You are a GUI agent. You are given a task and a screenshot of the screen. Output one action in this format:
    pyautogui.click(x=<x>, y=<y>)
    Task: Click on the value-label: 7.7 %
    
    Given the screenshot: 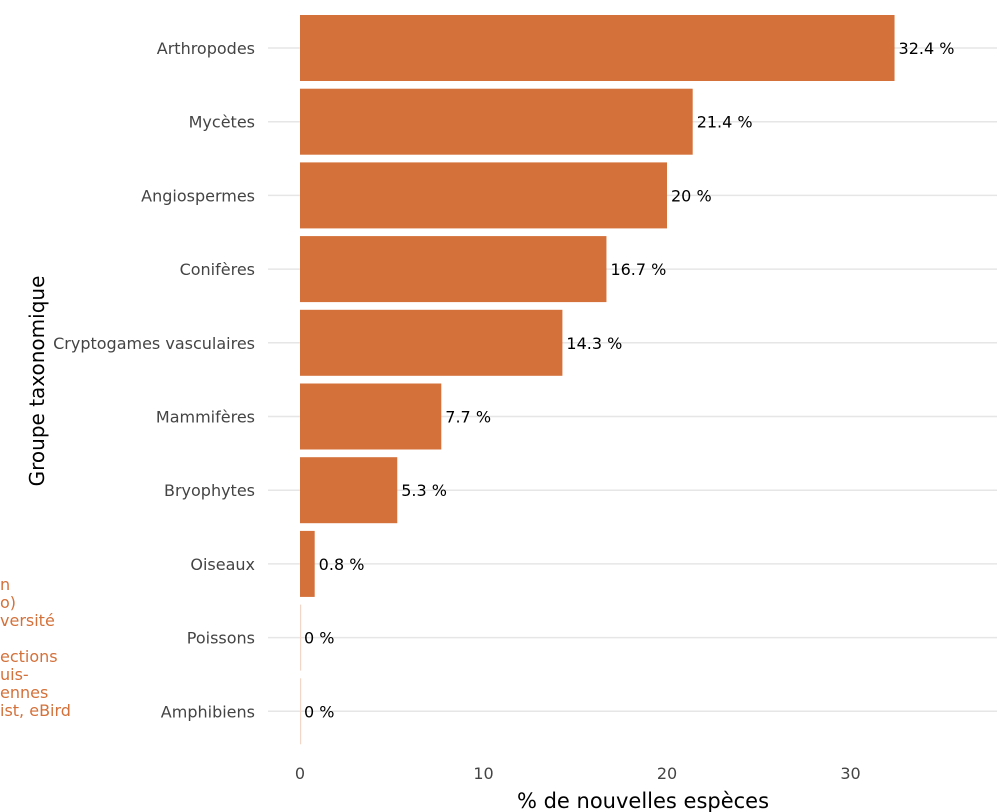 What is the action you would take?
    pyautogui.click(x=468, y=417)
    